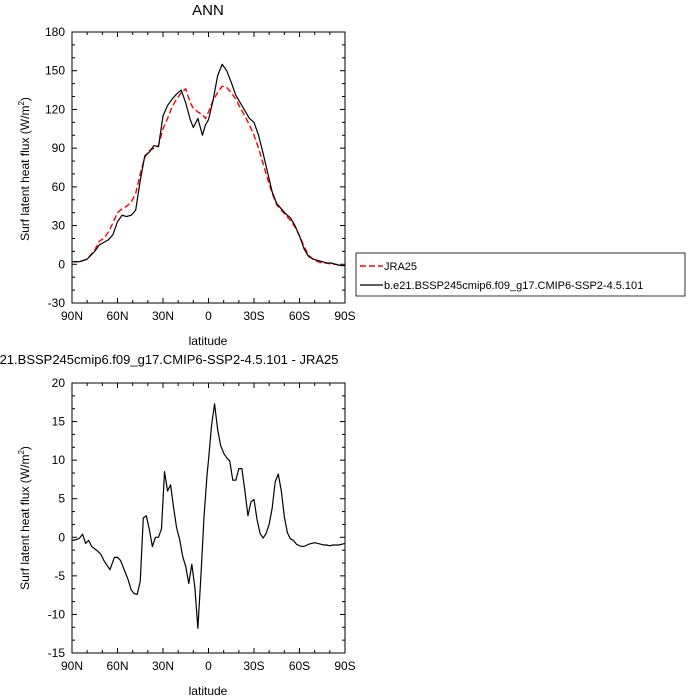 The height and width of the screenshot is (700, 700). Describe the element at coordinates (59, 148) in the screenshot. I see `y-tick-label: 90` at that location.